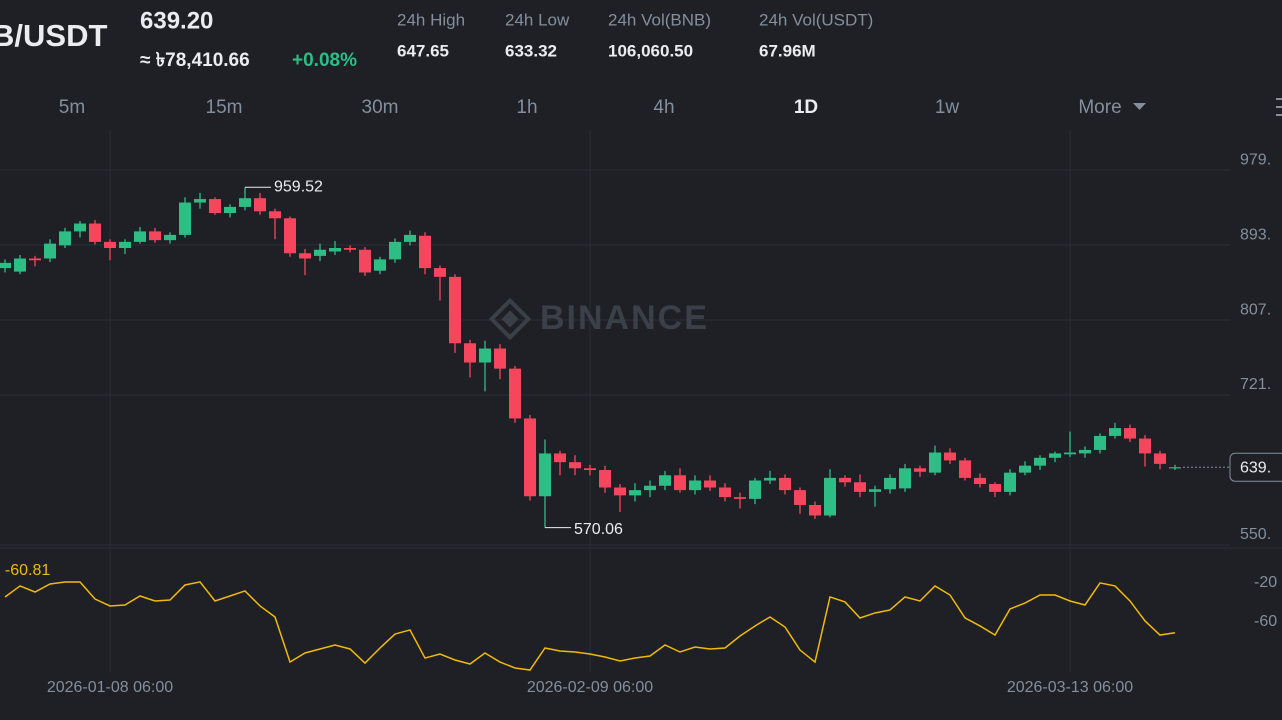  I want to click on timeframe-tab: 1w, so click(947, 107).